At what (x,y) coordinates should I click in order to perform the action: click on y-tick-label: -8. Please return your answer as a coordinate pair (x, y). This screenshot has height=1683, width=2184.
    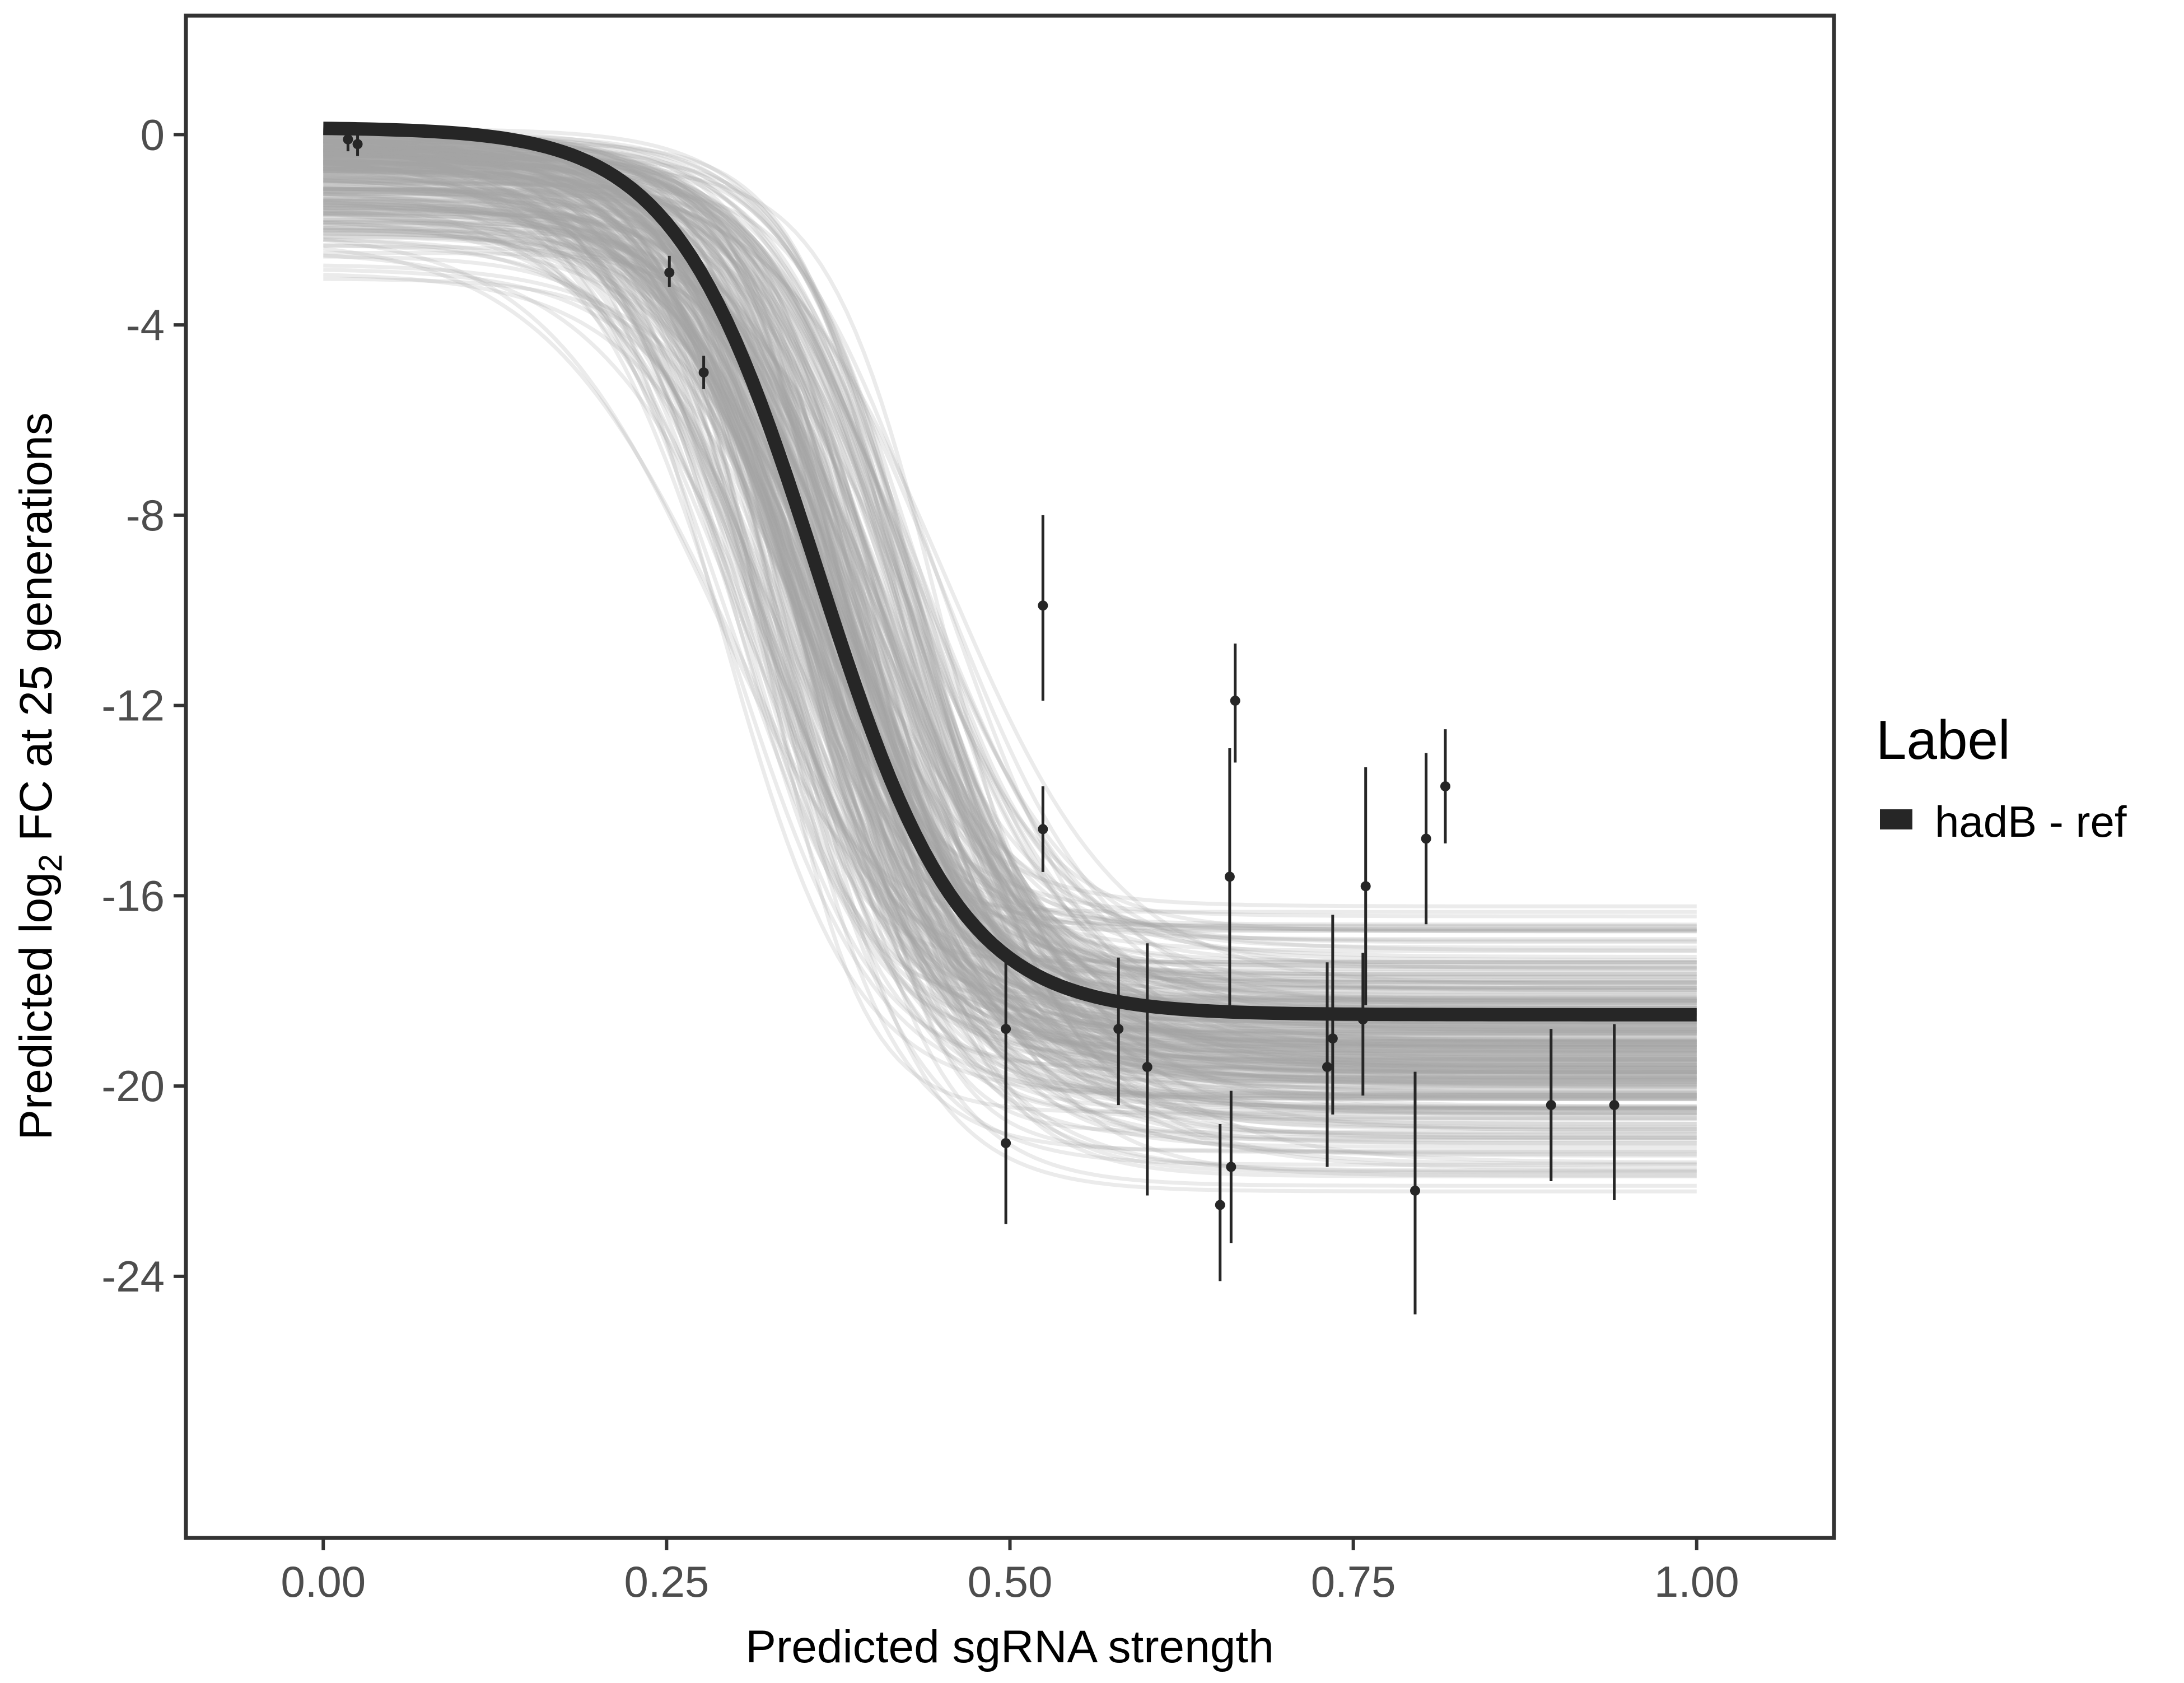
    Looking at the image, I should click on (146, 515).